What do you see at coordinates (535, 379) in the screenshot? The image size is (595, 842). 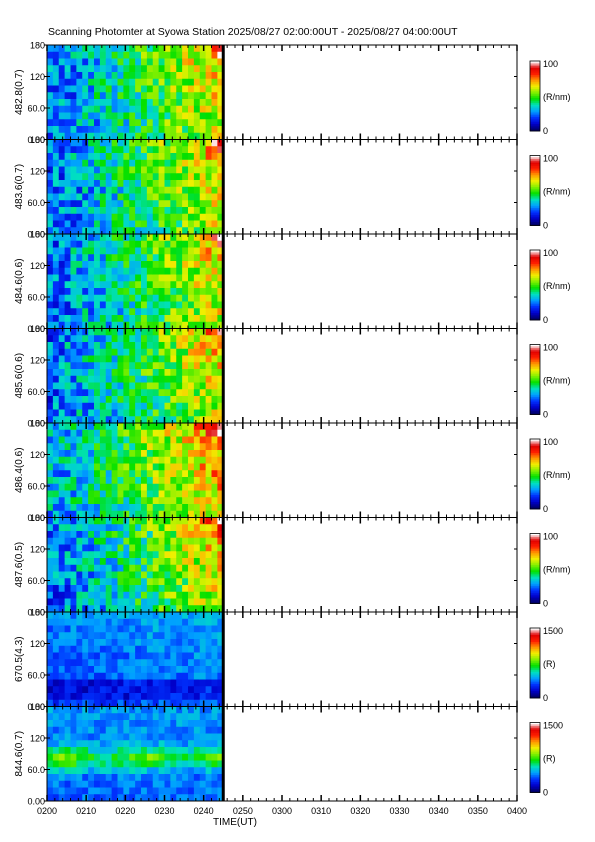 I see `colorbar-frame` at bounding box center [535, 379].